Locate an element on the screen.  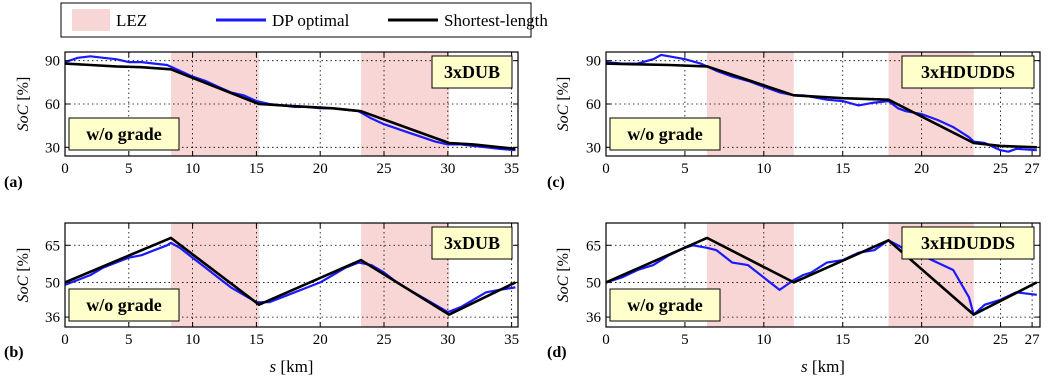
legend-item: LEZ is located at coordinates (109, 20).